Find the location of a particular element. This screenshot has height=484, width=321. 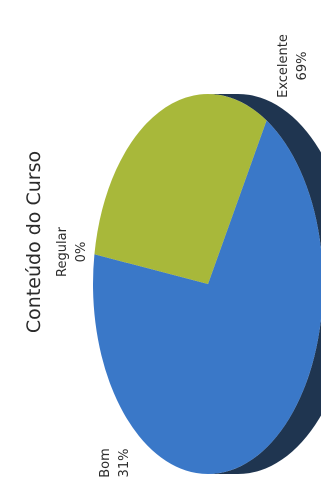

legend-label-excelente-name: Excelente is located at coordinates (283, 66).